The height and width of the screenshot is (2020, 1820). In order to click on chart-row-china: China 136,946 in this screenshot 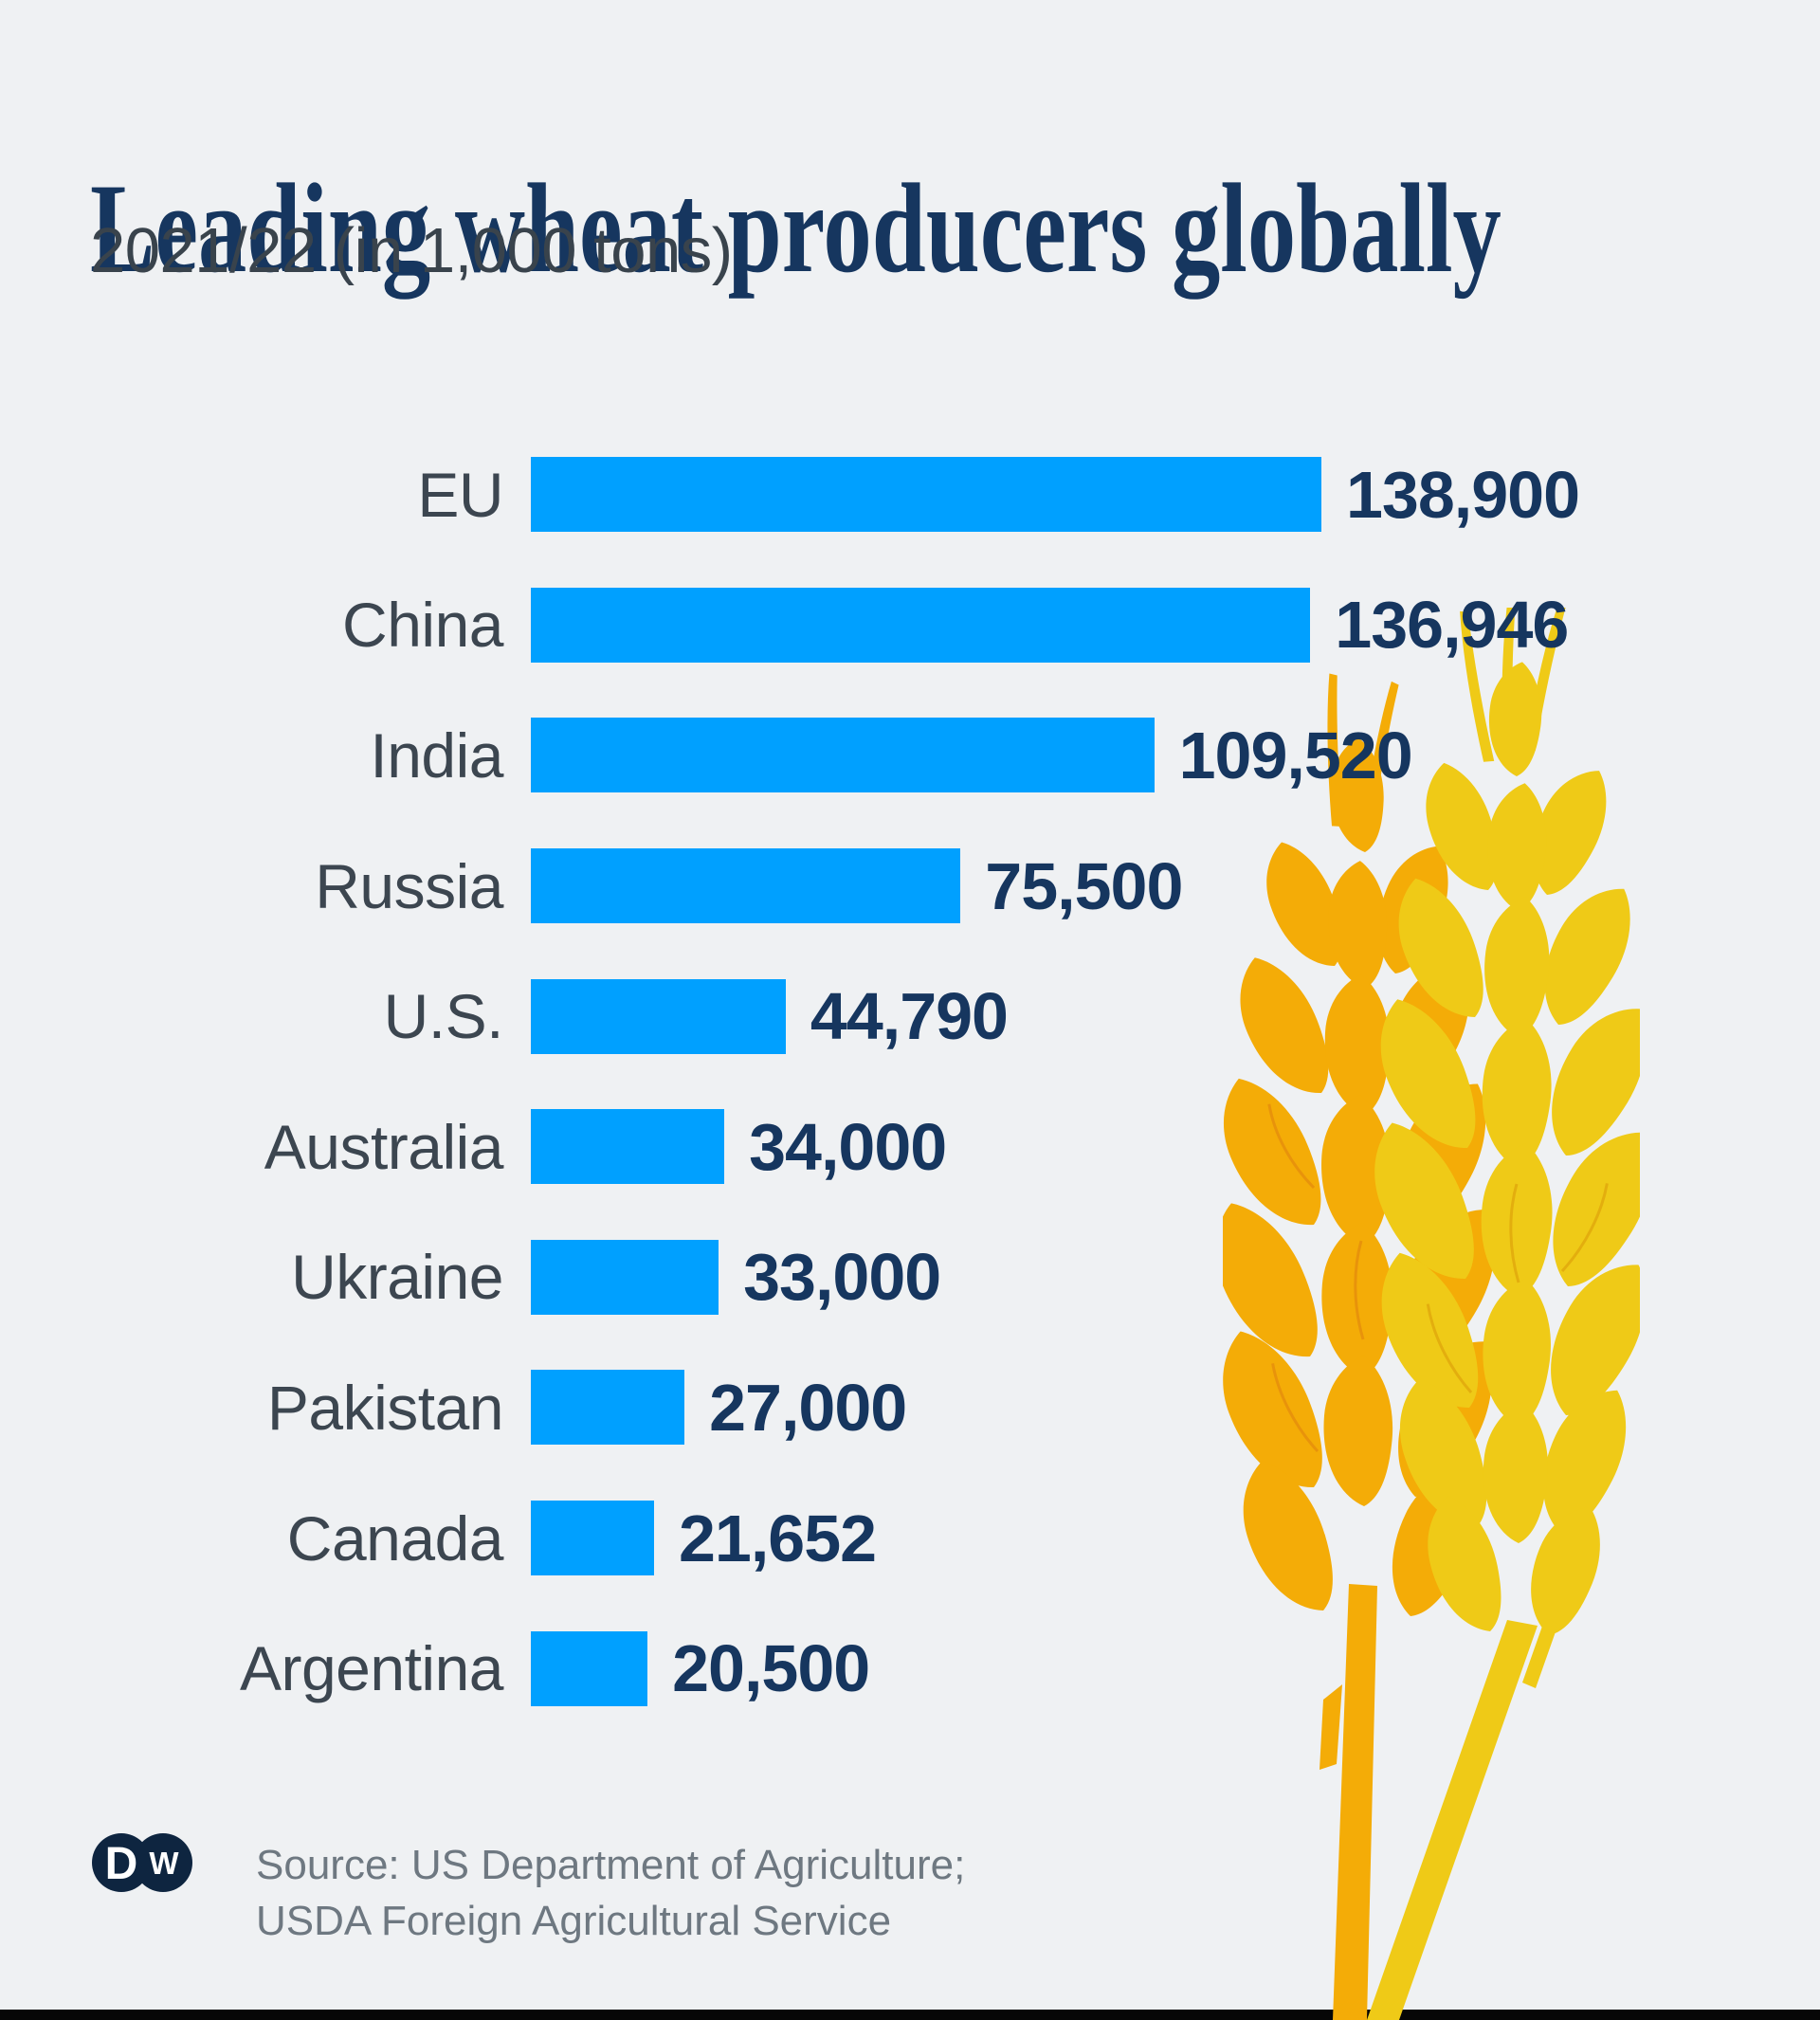, I will do `click(910, 625)`.